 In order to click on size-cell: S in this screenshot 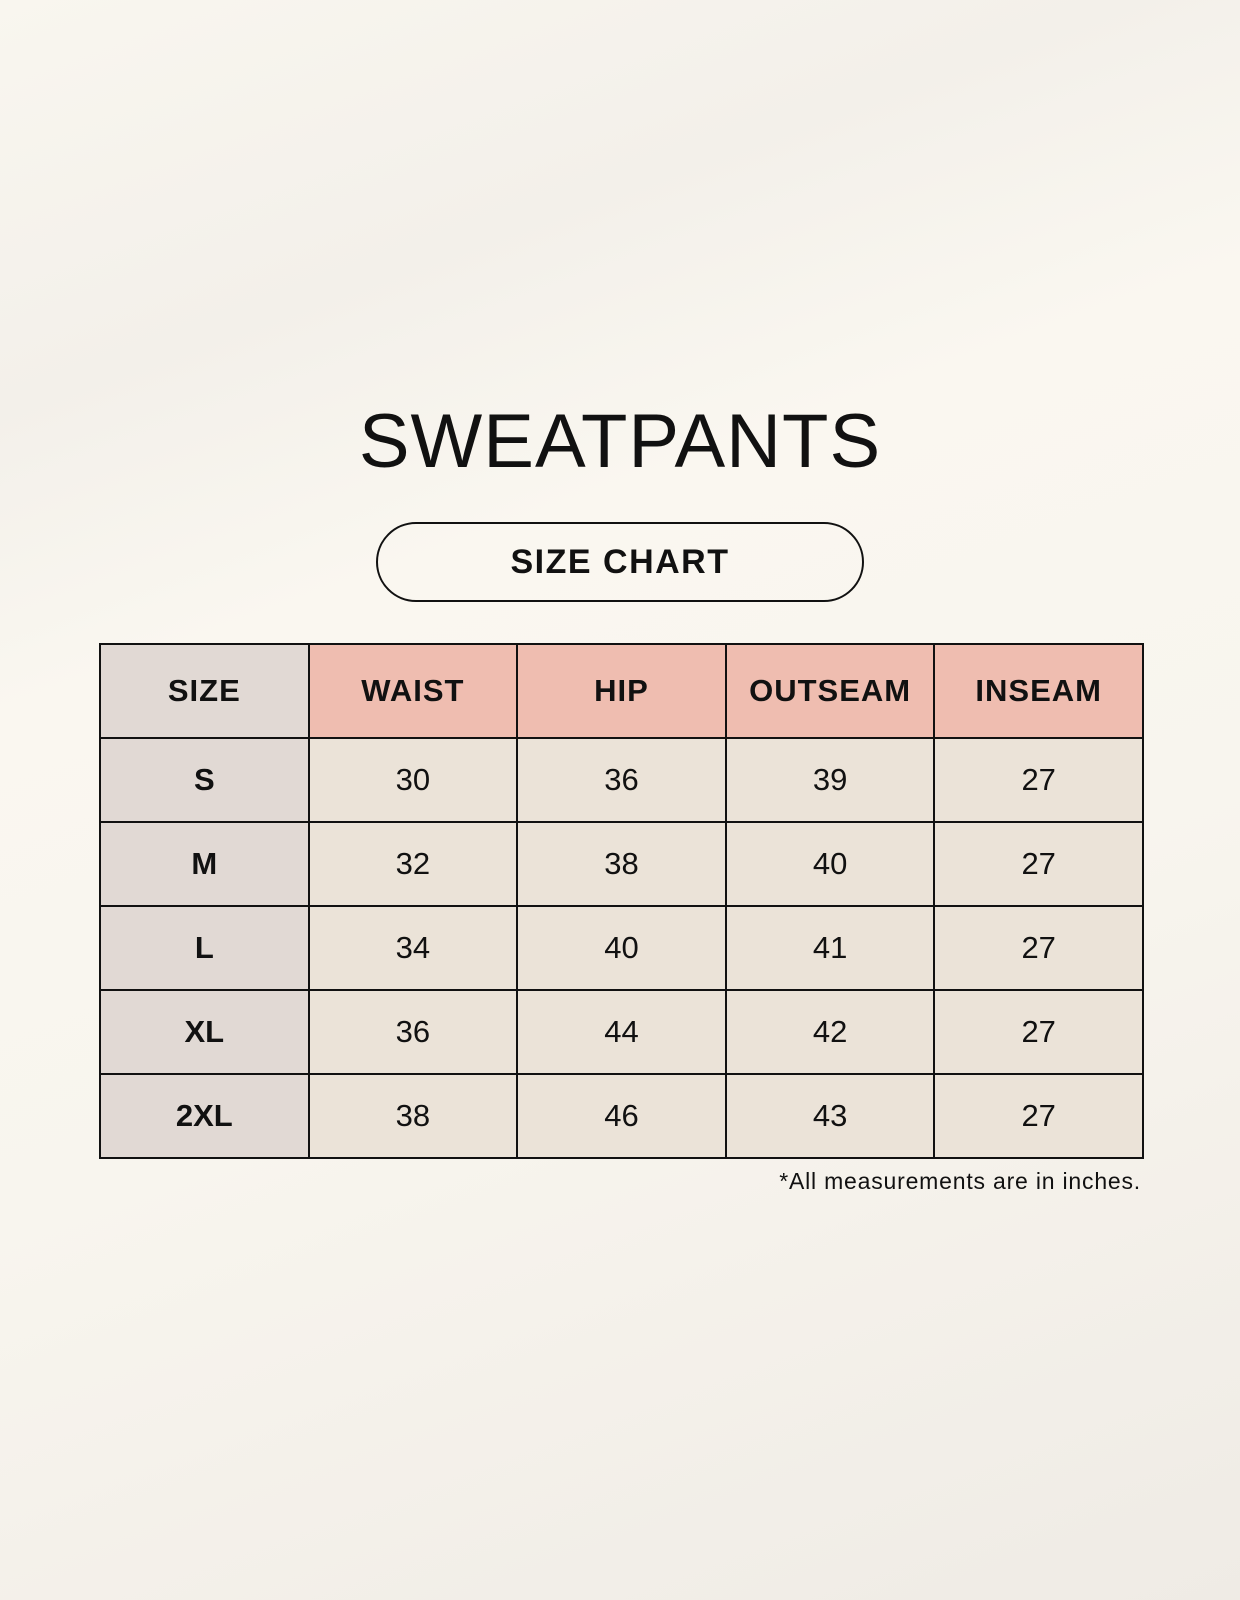, I will do `click(204, 780)`.